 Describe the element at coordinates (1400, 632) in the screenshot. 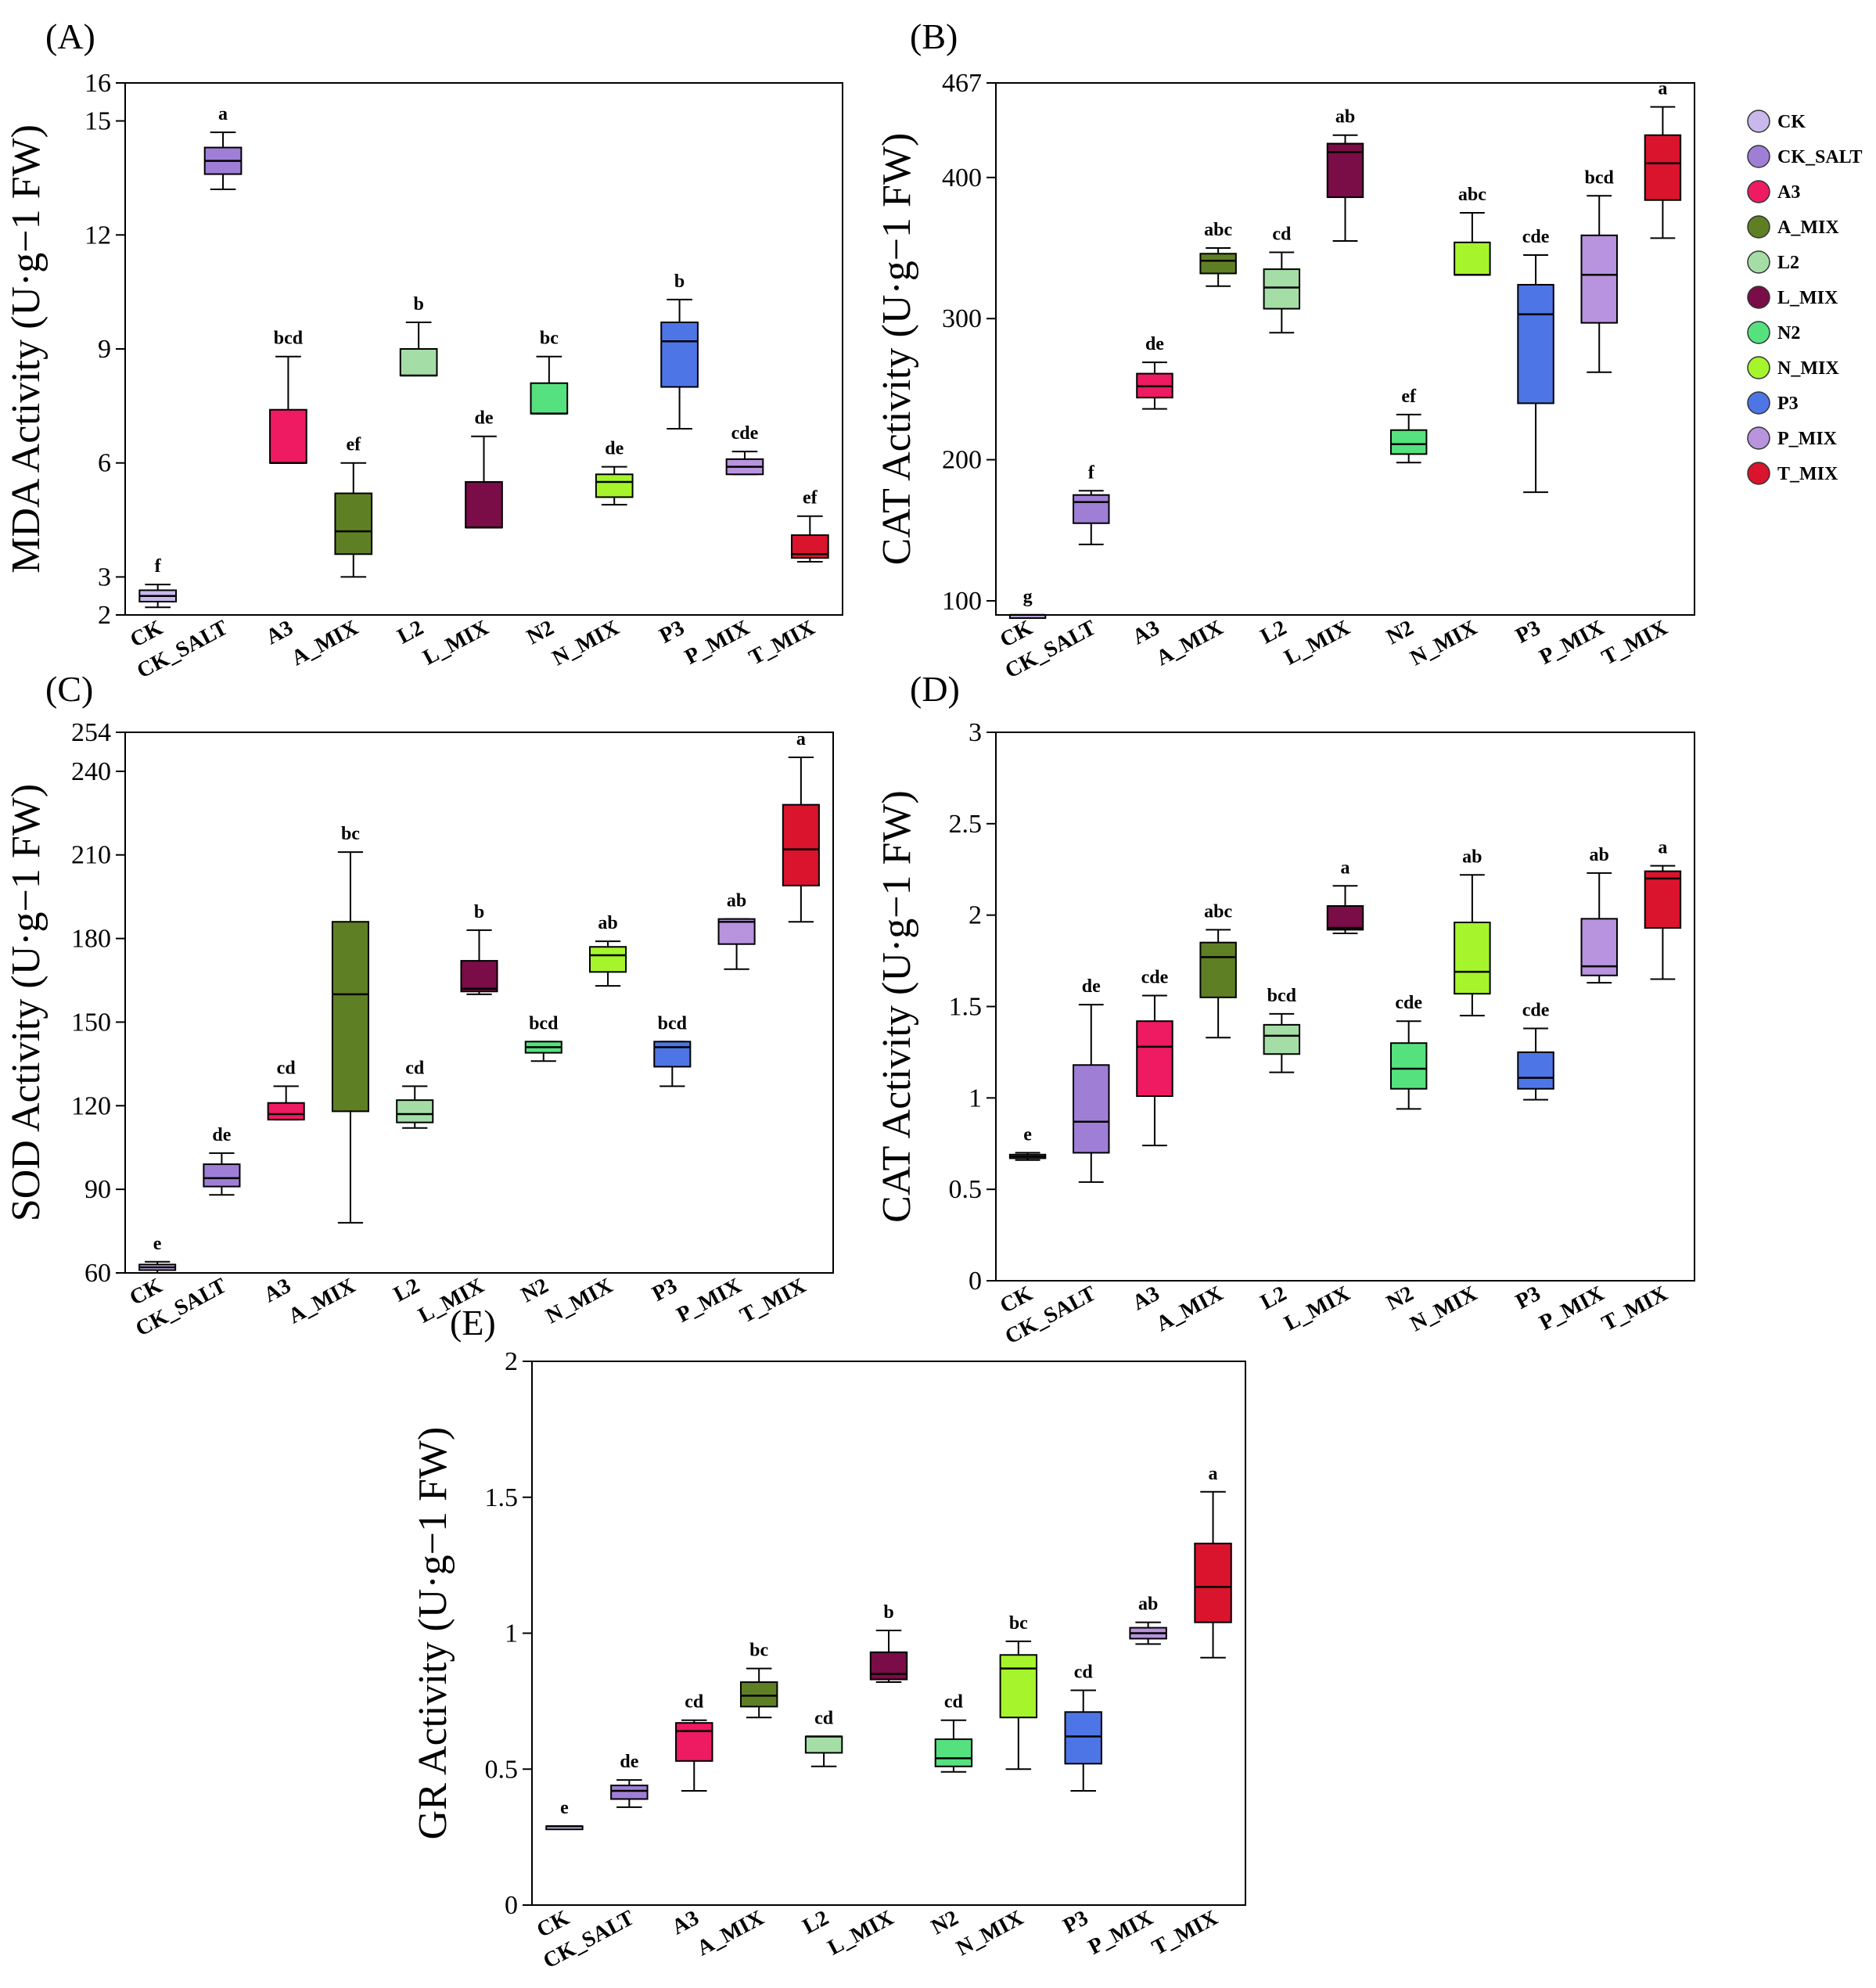

I see `panel-b-xtick-label: N2` at that location.